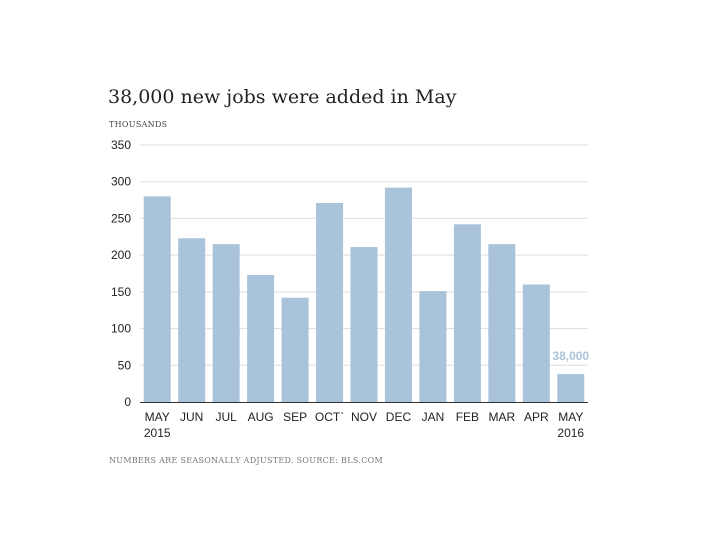  What do you see at coordinates (127, 402) in the screenshot?
I see `y-tick-label: 0` at bounding box center [127, 402].